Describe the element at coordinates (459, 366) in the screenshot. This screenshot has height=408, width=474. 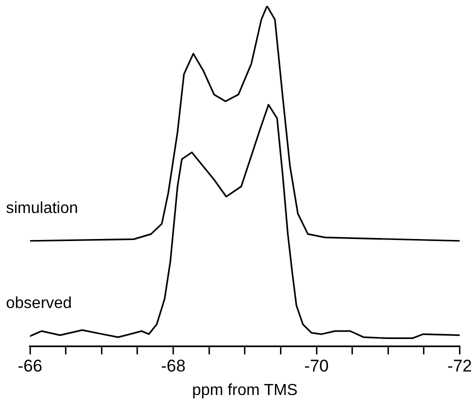
I see `x-tick-label: -72` at that location.